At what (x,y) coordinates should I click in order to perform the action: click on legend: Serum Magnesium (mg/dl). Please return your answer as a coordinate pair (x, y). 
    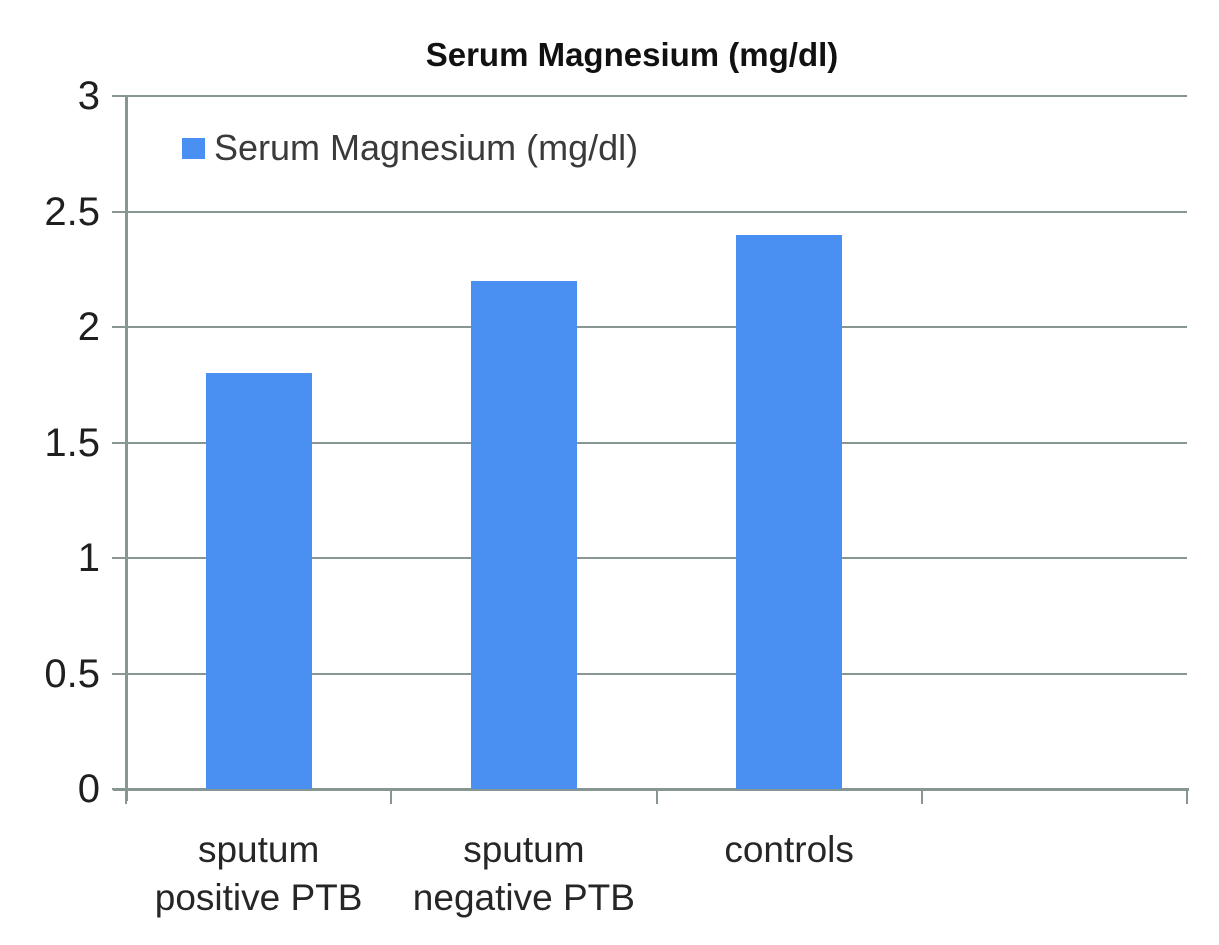
    Looking at the image, I should click on (410, 148).